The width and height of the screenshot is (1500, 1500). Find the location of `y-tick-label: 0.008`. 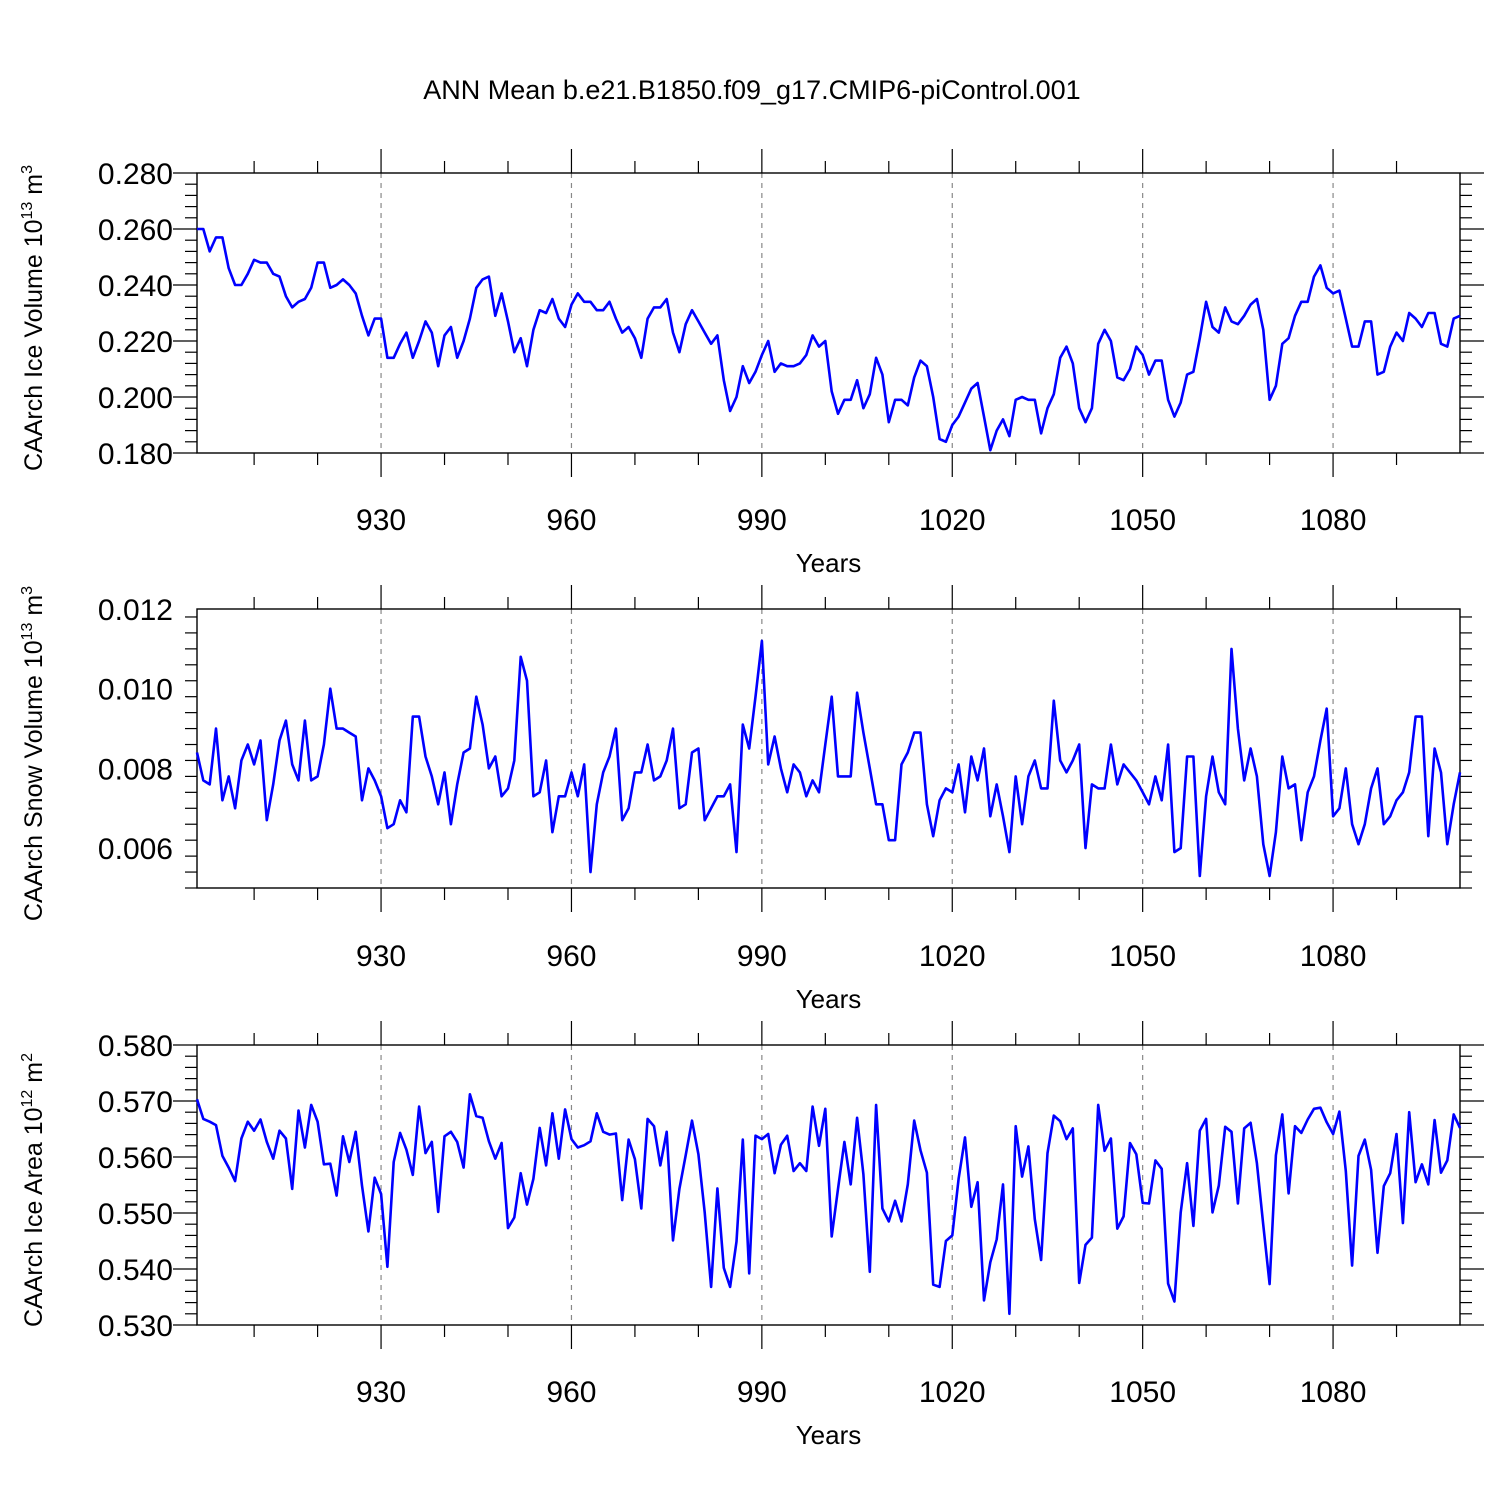

y-tick-label: 0.008 is located at coordinates (135, 769).